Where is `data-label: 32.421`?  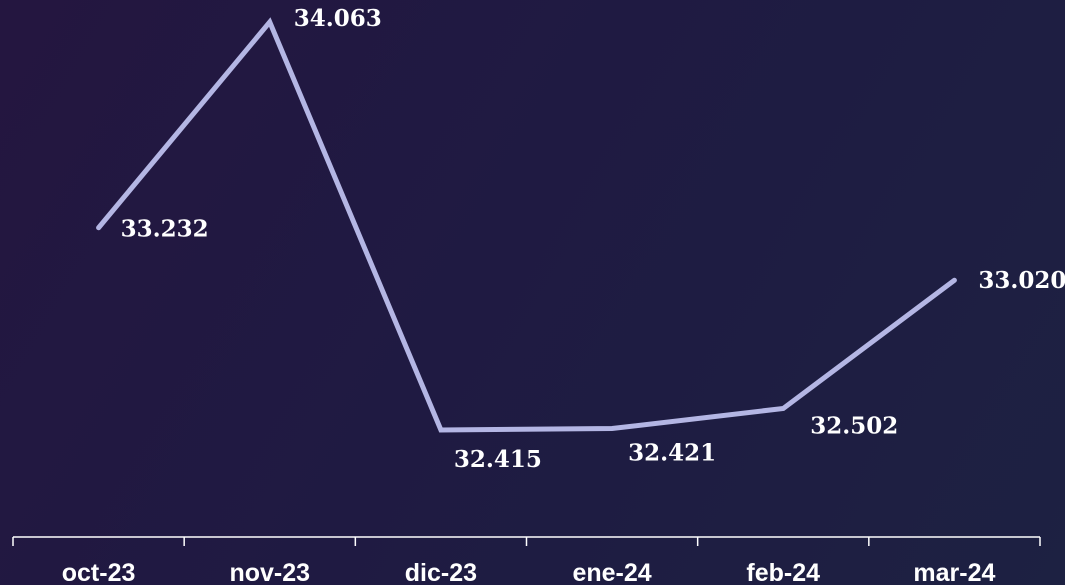 data-label: 32.421 is located at coordinates (672, 453).